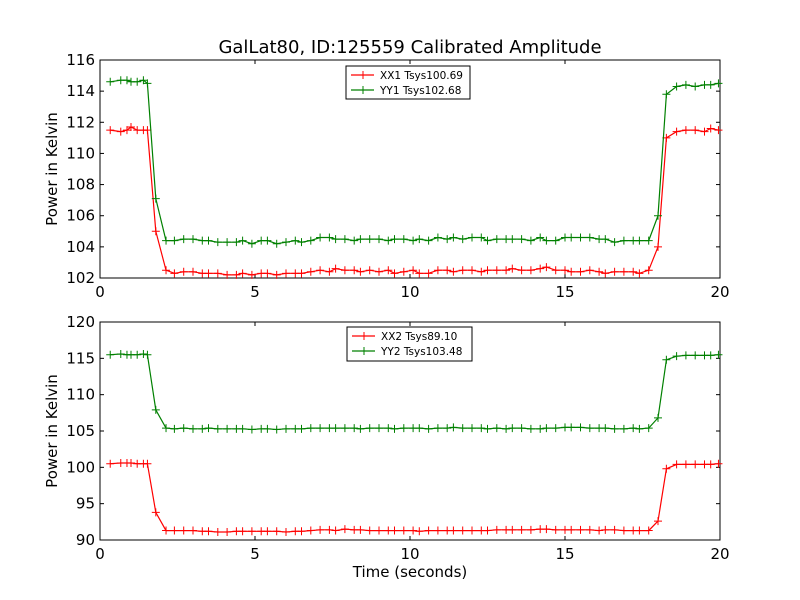 This screenshot has height=600, width=800. I want to click on x-tick-label: 5, so click(255, 292).